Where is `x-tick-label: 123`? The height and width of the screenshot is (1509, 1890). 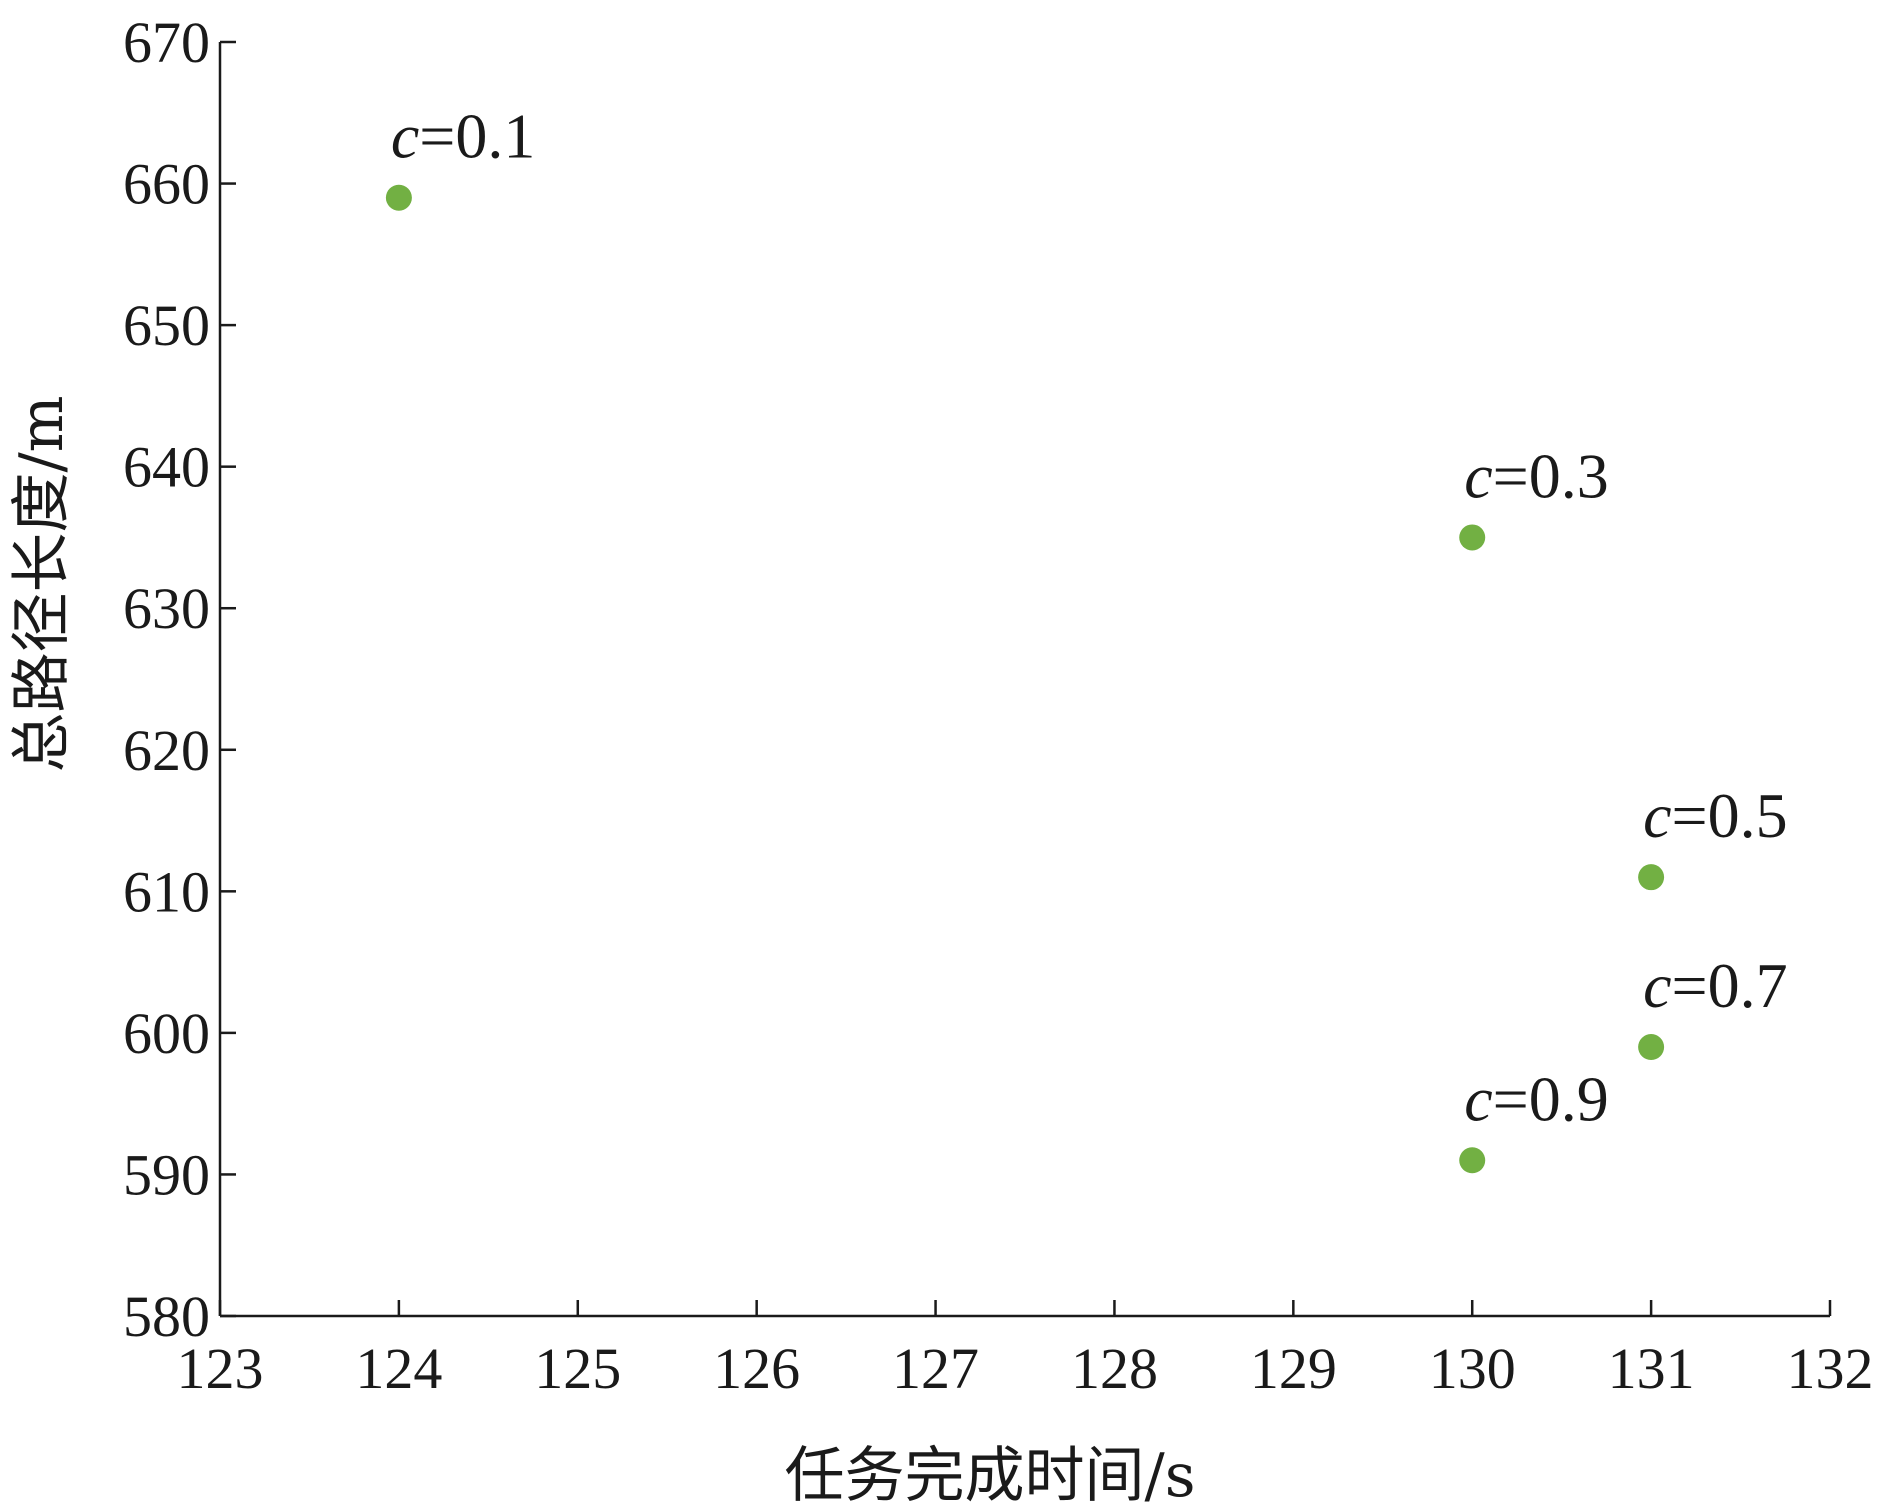 x-tick-label: 123 is located at coordinates (220, 1368).